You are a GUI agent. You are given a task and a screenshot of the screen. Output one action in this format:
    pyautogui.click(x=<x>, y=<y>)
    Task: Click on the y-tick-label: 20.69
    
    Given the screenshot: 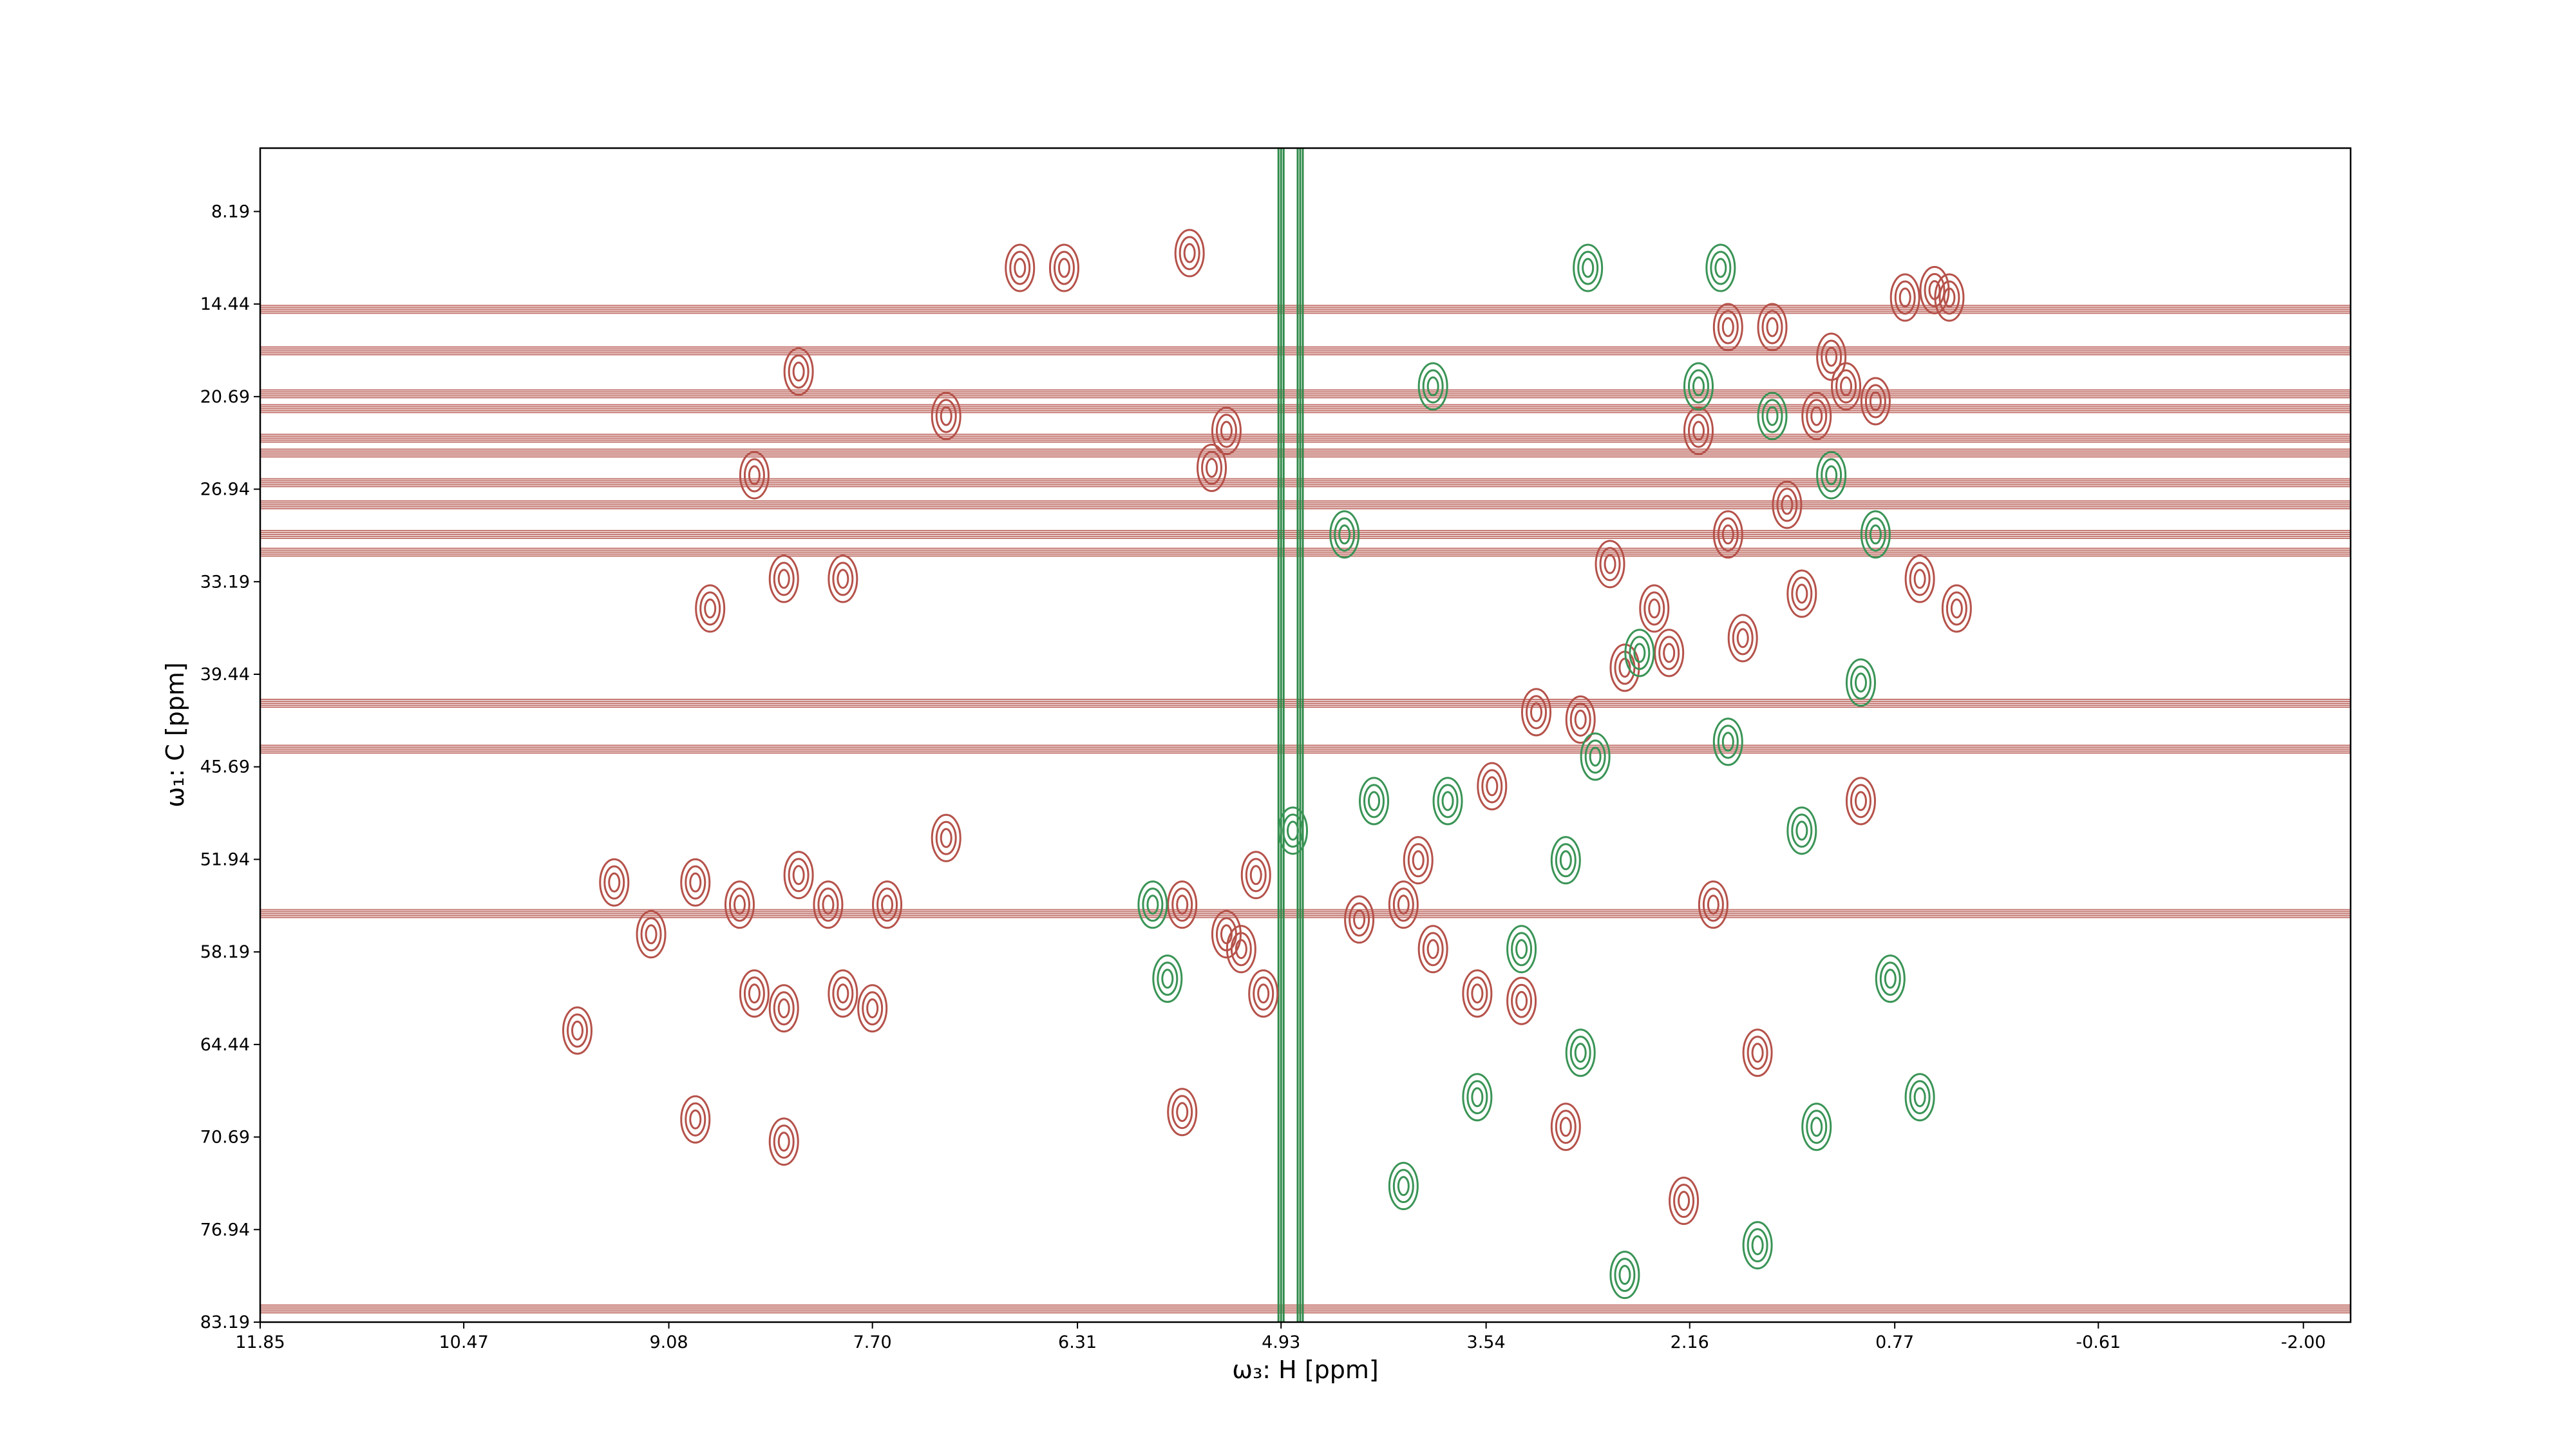 What is the action you would take?
    pyautogui.click(x=225, y=397)
    